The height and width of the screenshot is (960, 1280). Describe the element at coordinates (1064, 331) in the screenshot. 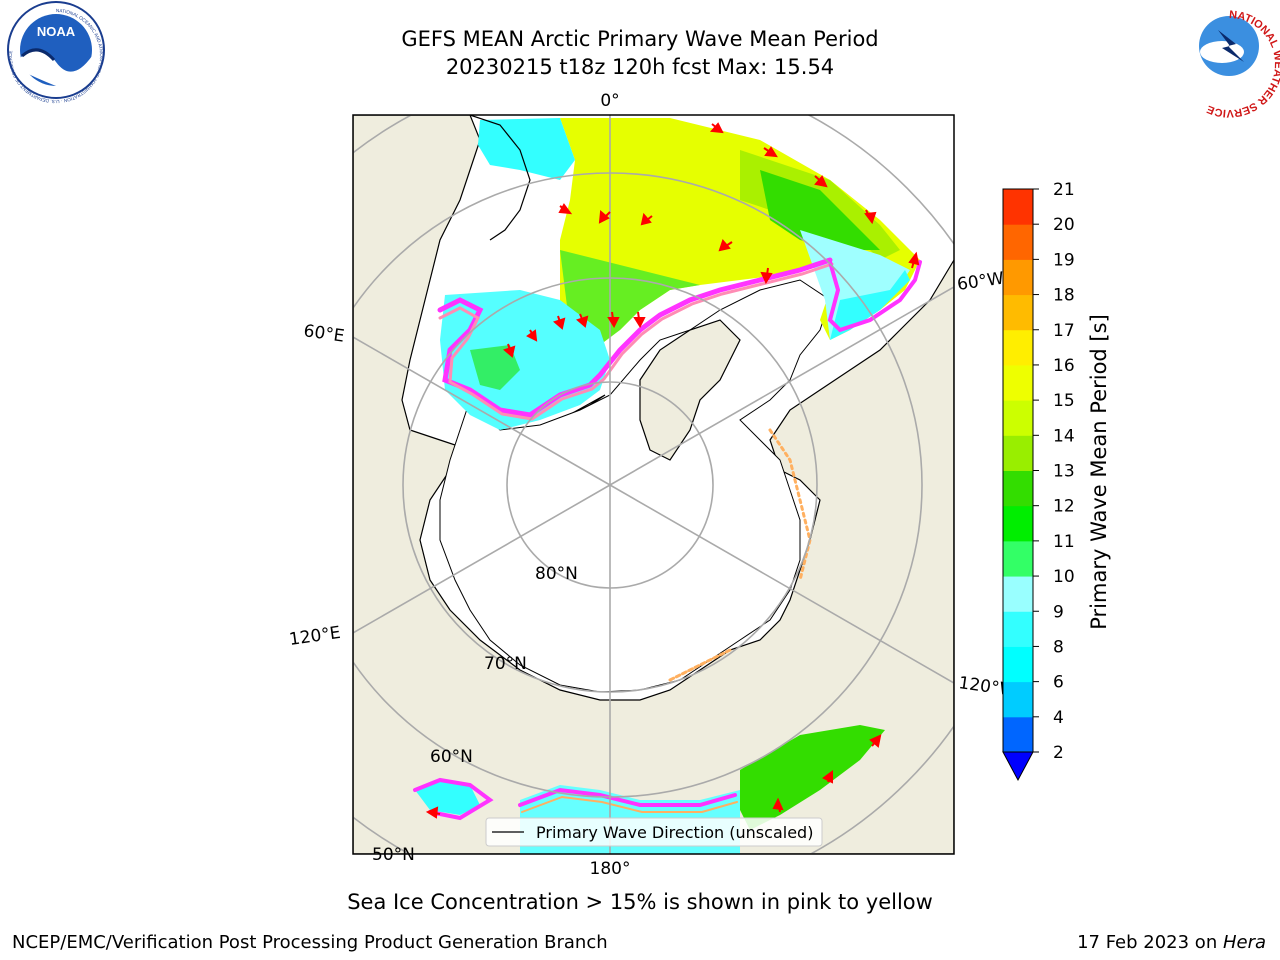

I see `colorbar-tick-label: 17` at that location.